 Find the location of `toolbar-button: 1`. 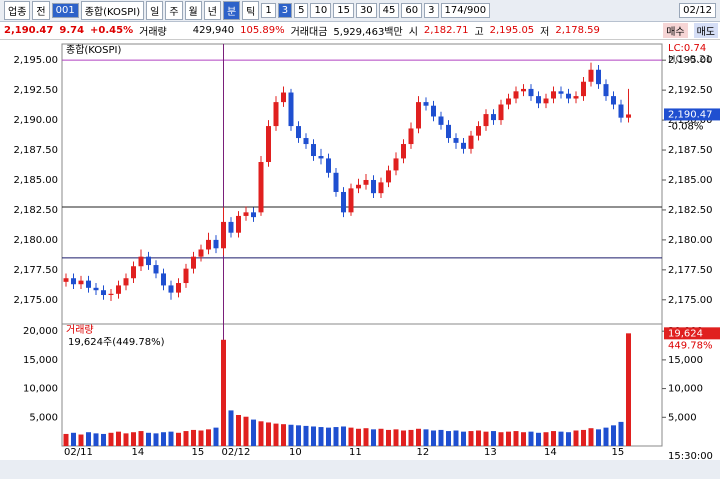

toolbar-button: 1 is located at coordinates (268, 10).